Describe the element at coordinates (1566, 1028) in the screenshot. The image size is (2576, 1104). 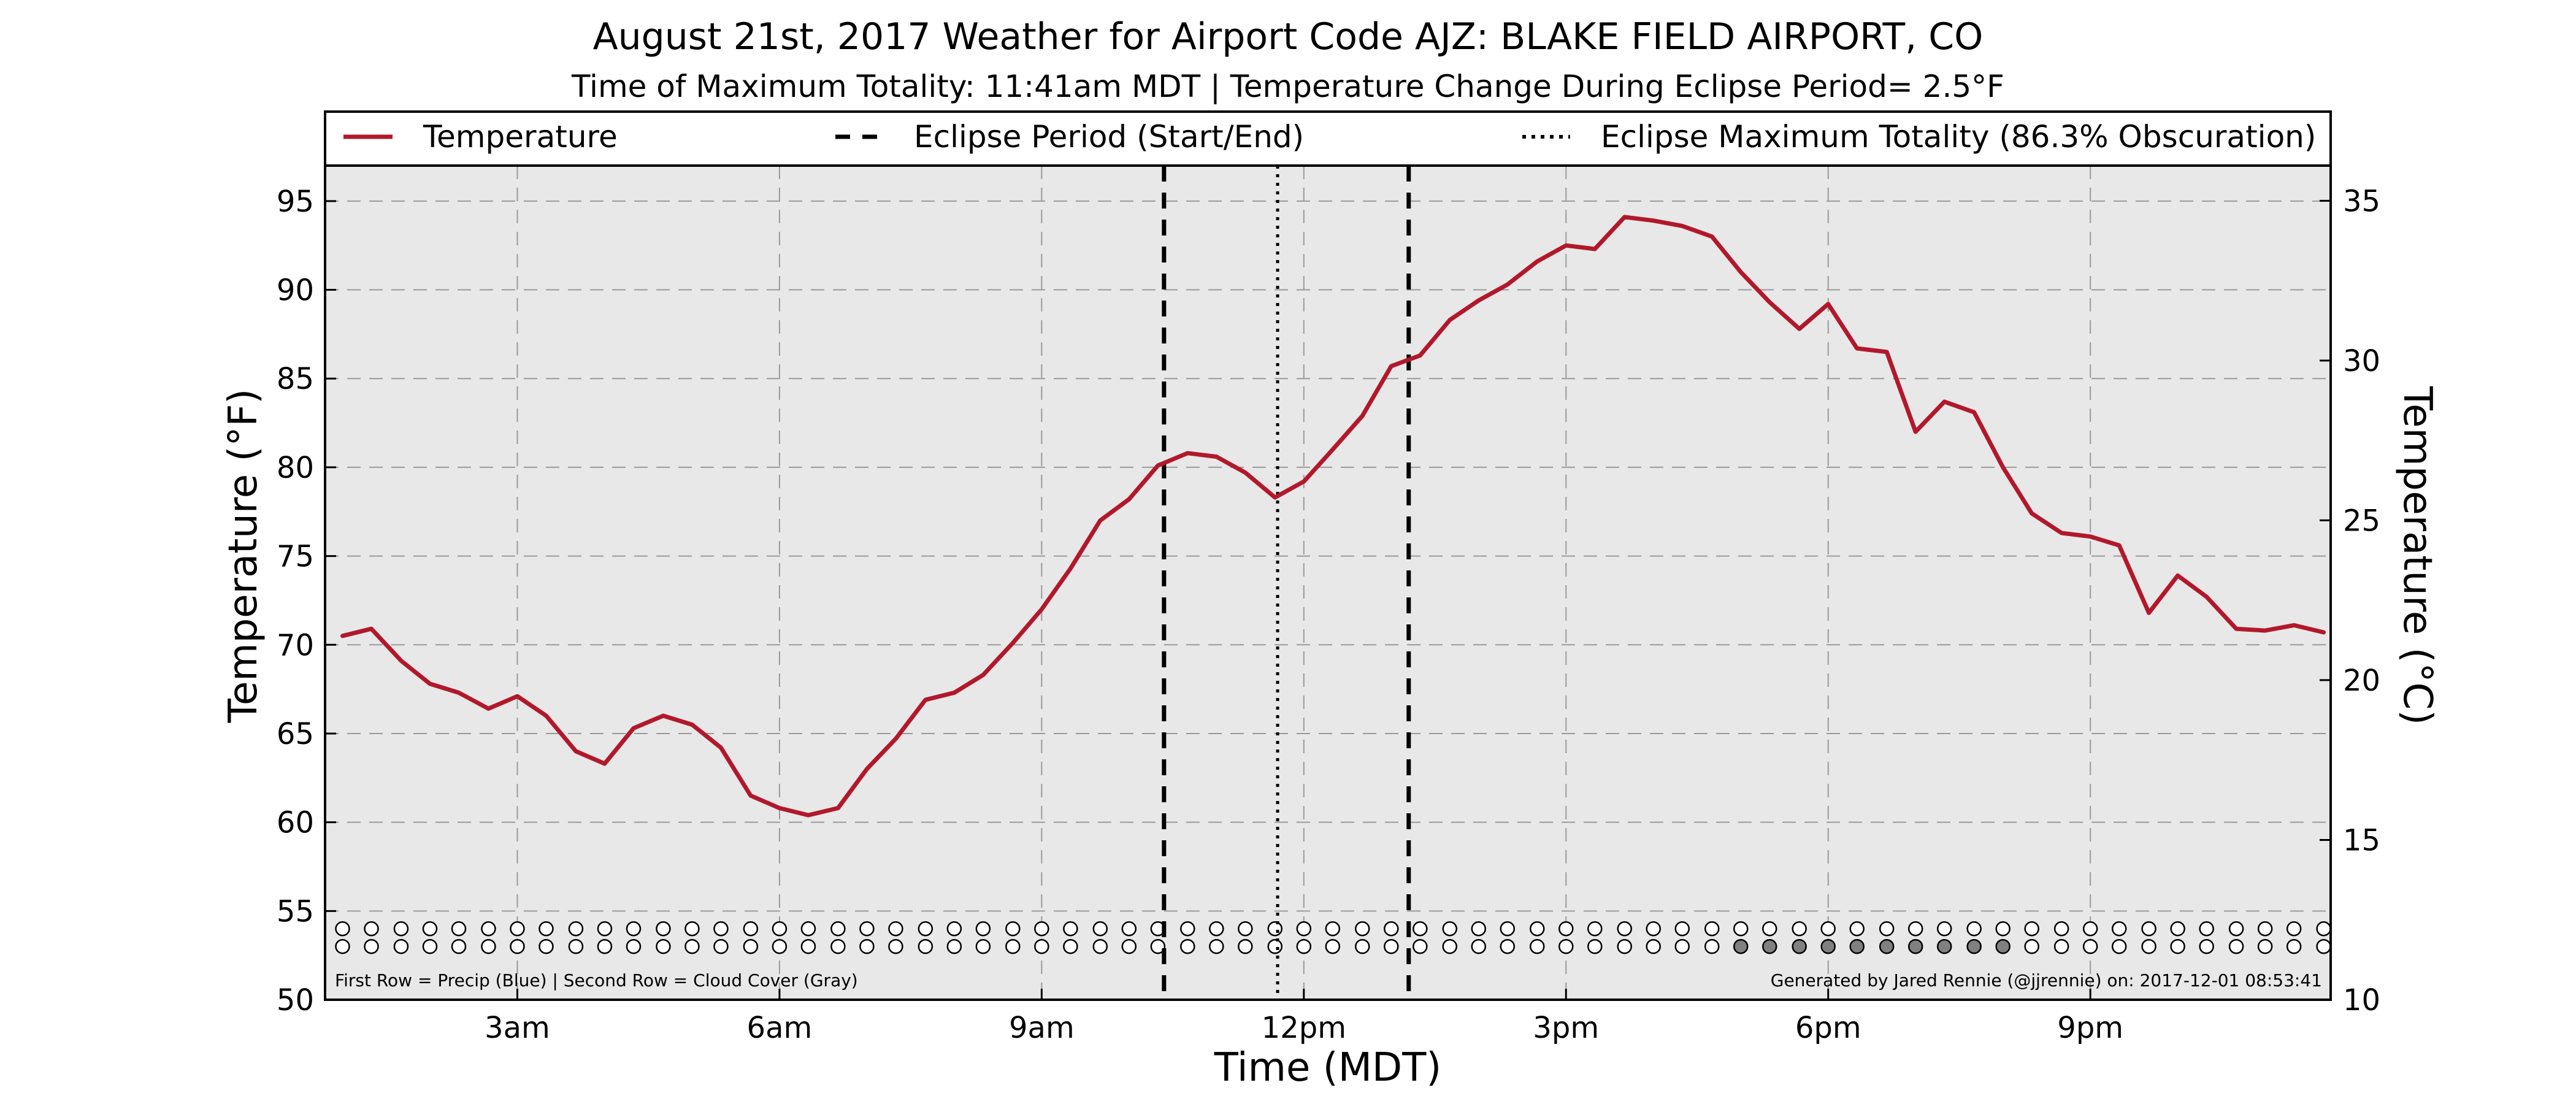
I see `x-tick-label: 3pm` at that location.